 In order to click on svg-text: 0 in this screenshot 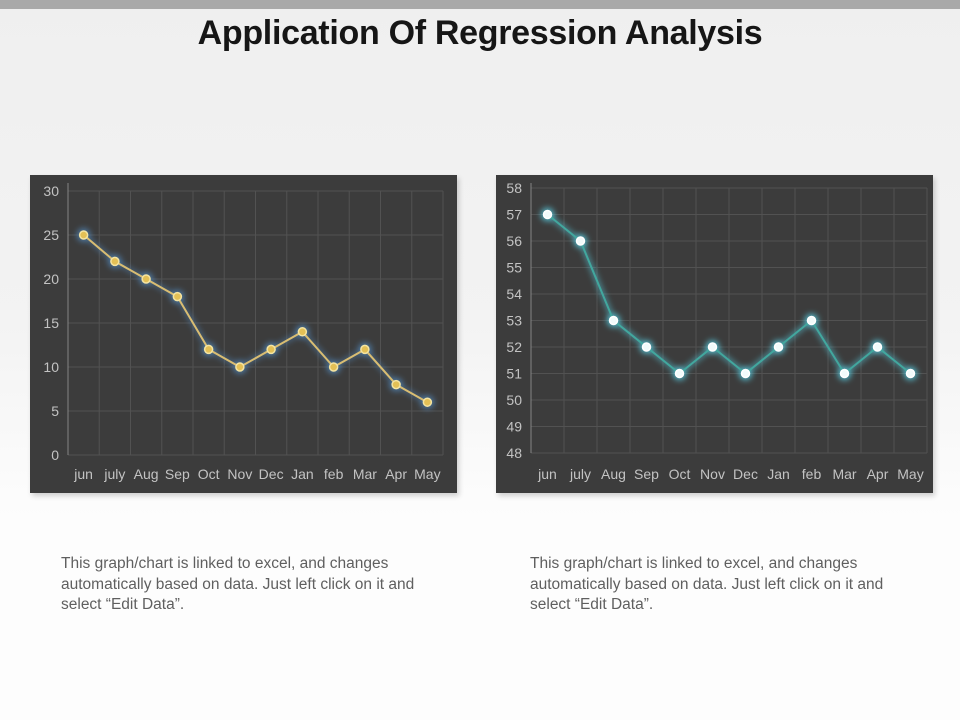, I will do `click(55, 455)`.